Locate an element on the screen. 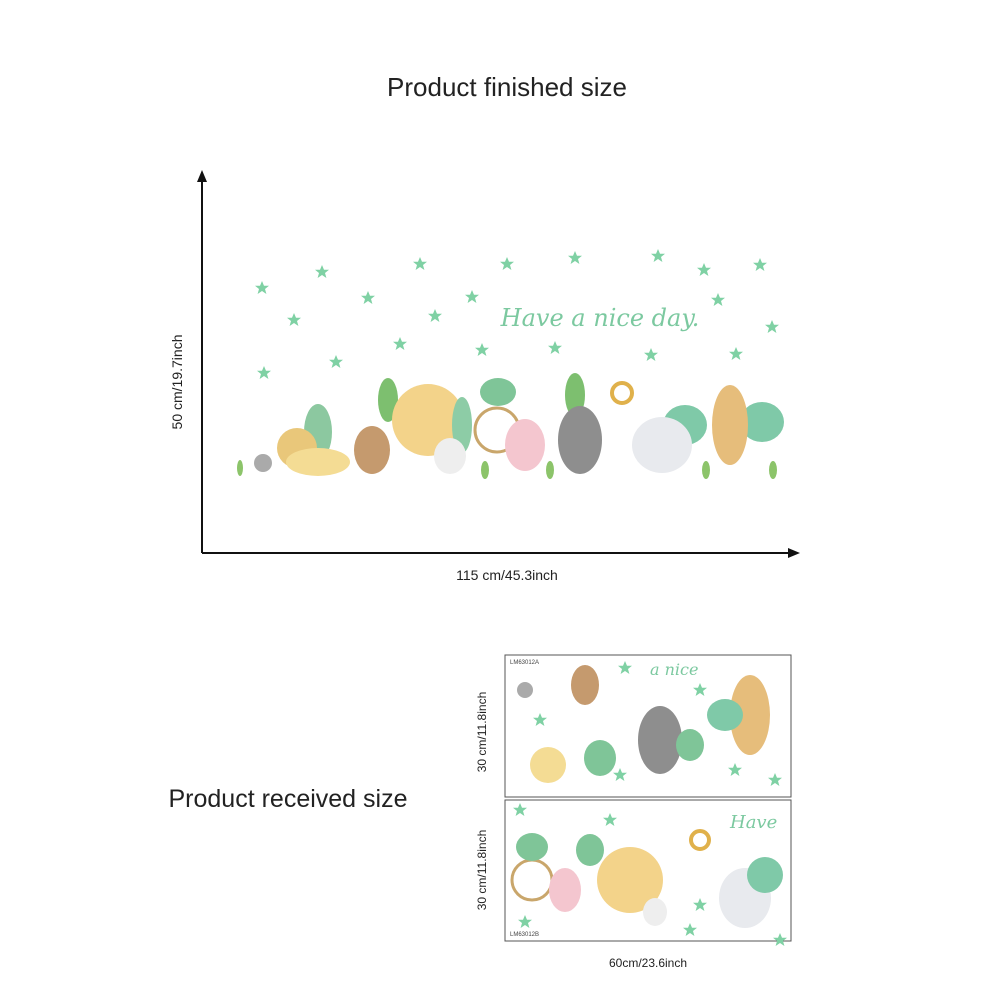 The height and width of the screenshot is (1001, 1001). sheet-code: LM63012A is located at coordinates (524, 663).